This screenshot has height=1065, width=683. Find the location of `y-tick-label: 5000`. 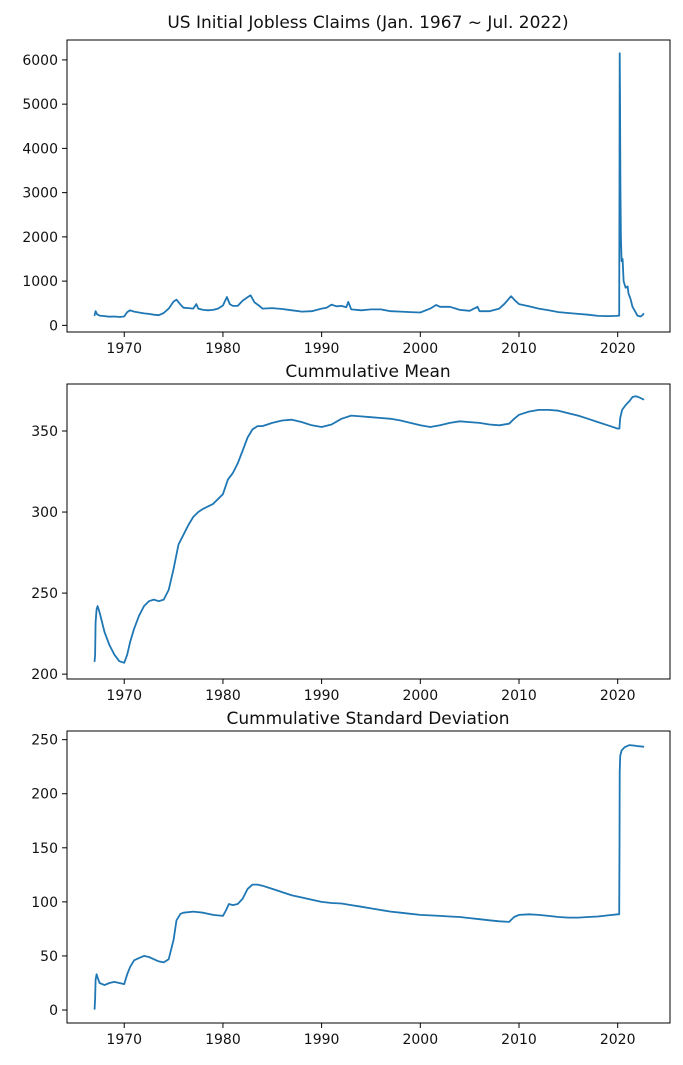

y-tick-label: 5000 is located at coordinates (40, 105).